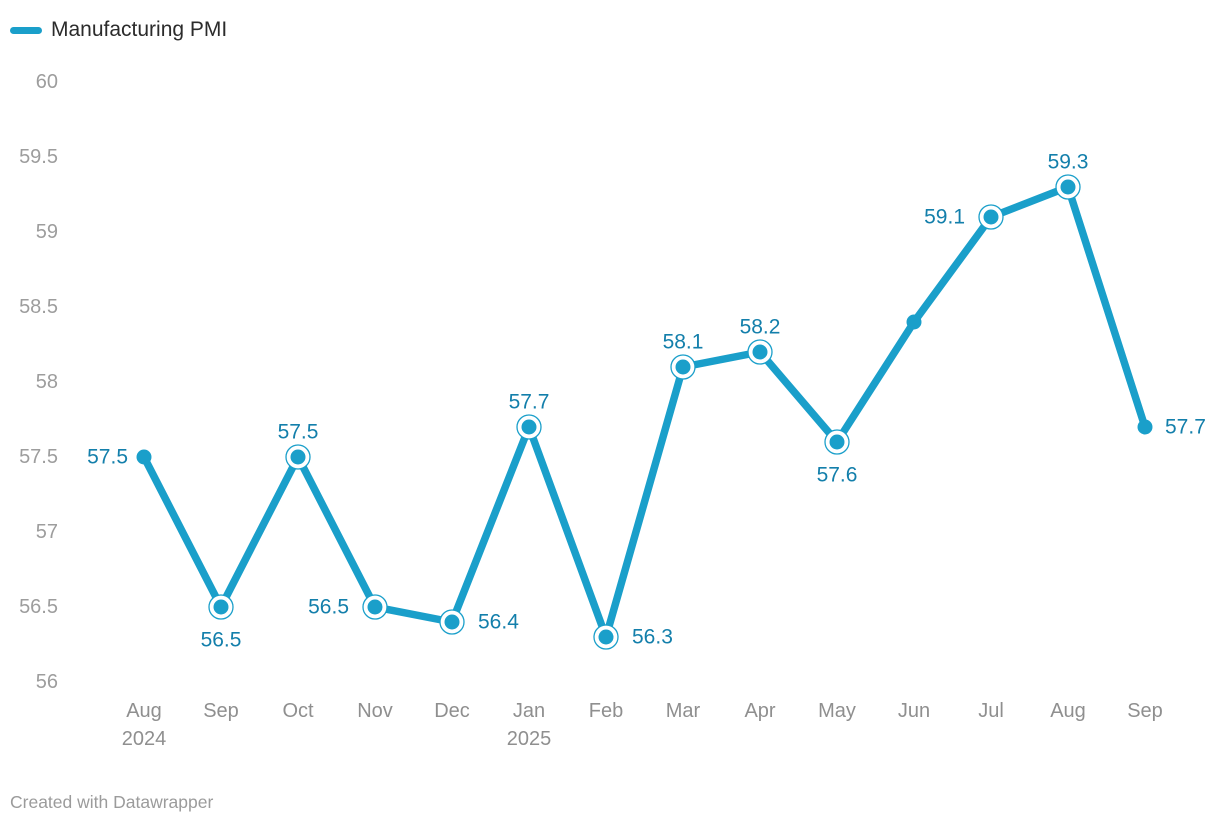  I want to click on x-axis-tick-label: Dec, so click(452, 711).